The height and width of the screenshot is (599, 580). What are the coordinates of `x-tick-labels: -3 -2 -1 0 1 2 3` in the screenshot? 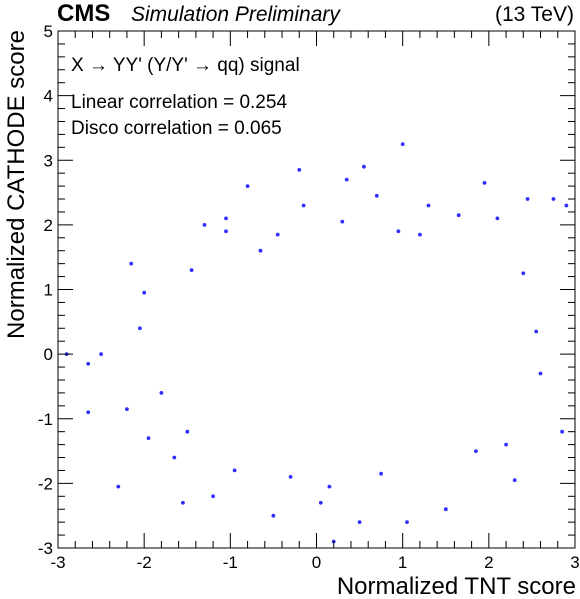 It's located at (314, 562).